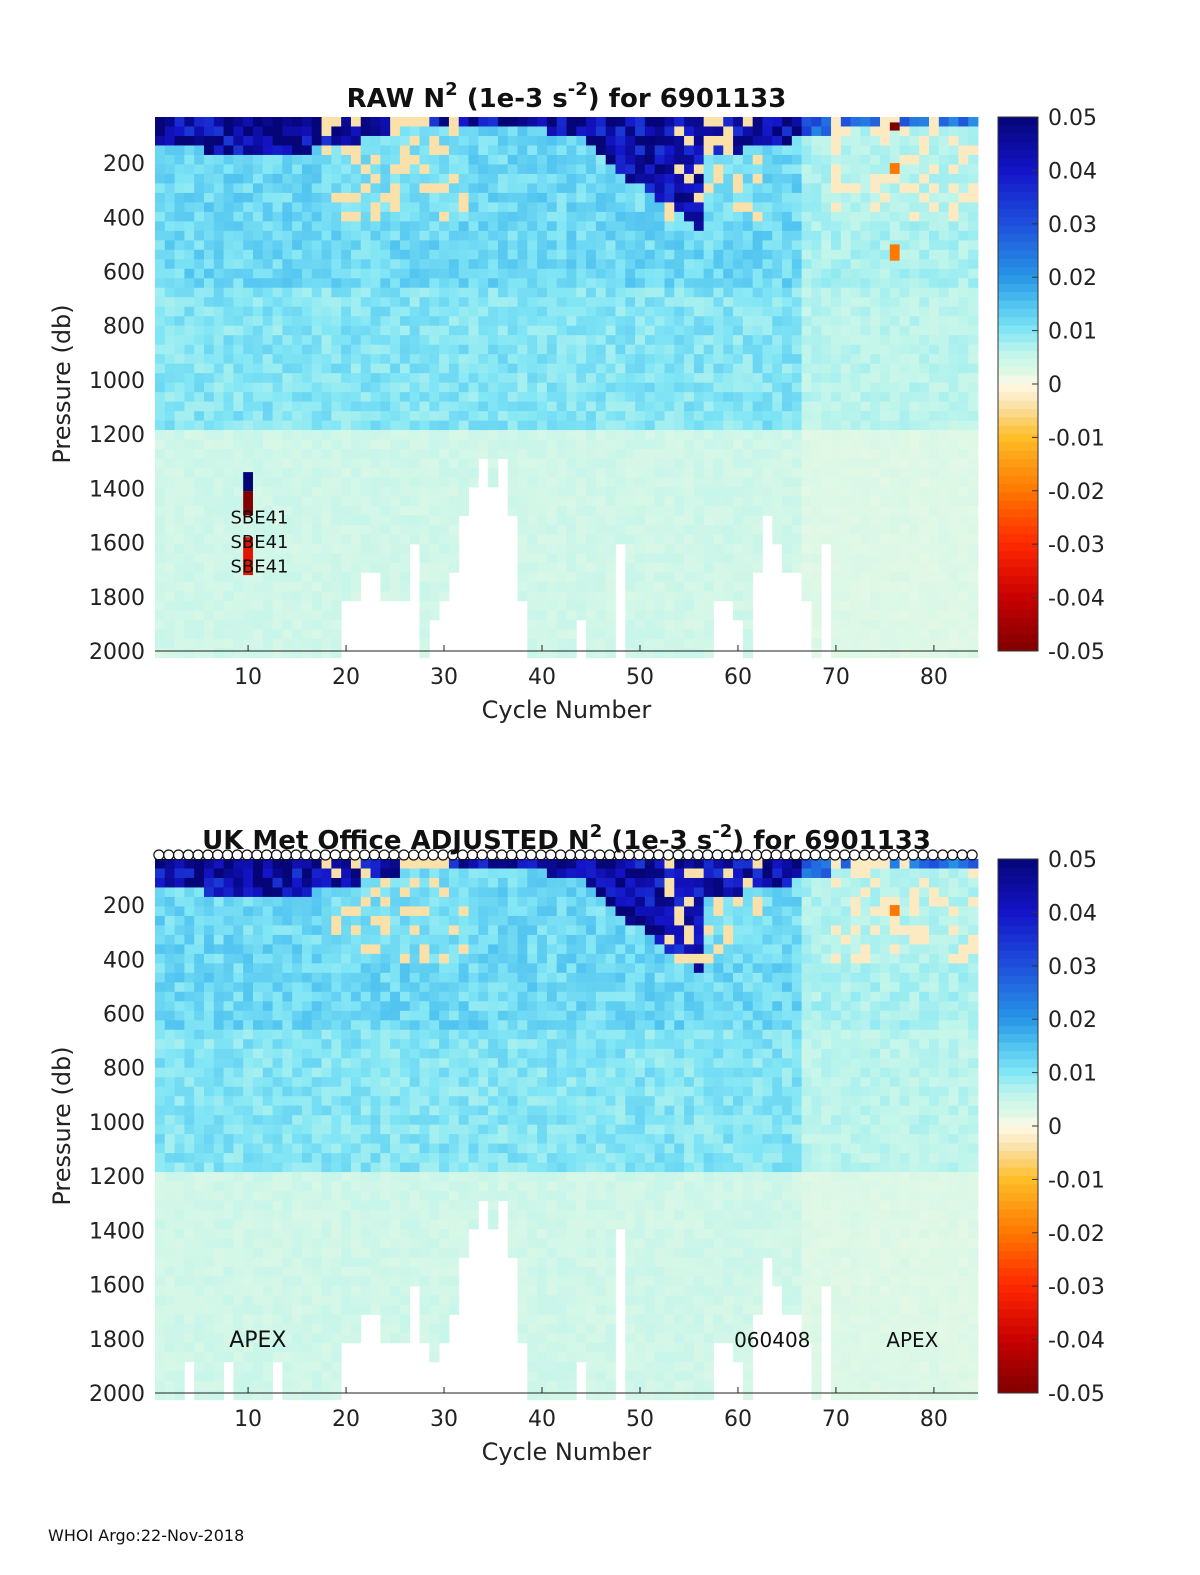  Describe the element at coordinates (146, 1535) in the screenshot. I see `footer-credit: WHOI Argo:22-Nov-2018` at that location.